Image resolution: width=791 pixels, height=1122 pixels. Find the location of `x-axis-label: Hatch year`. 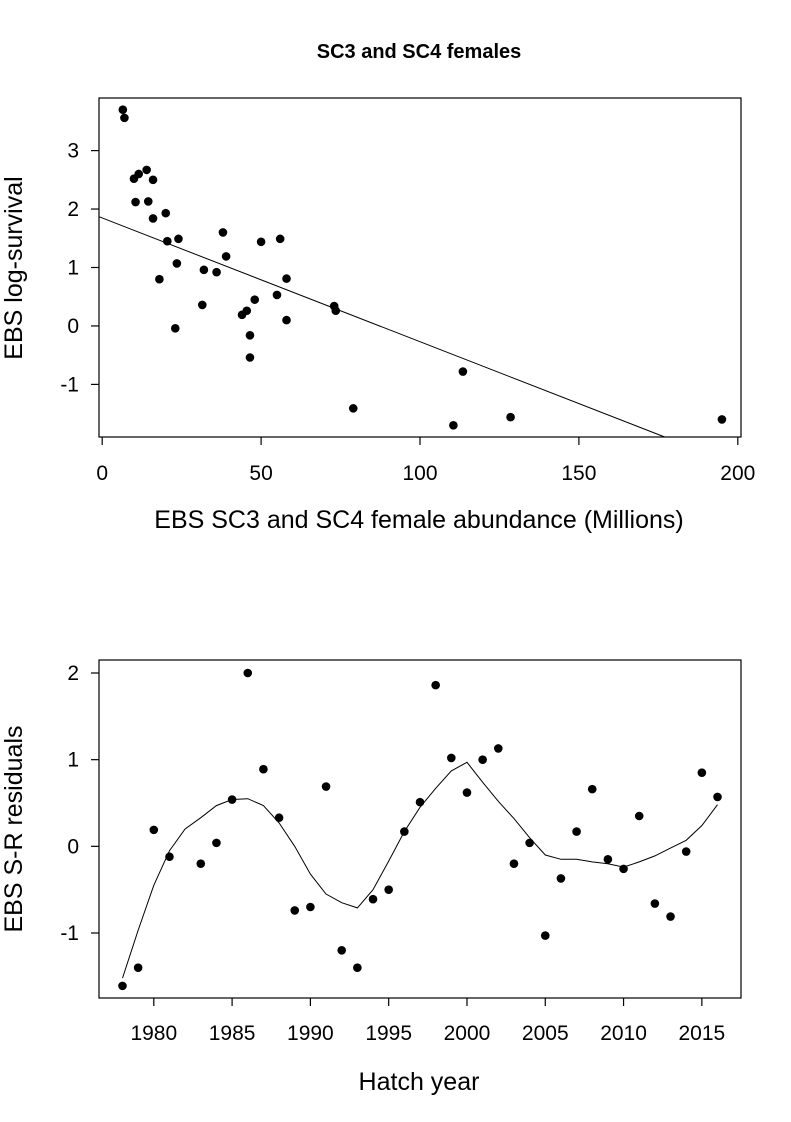

x-axis-label: Hatch year is located at coordinates (419, 1082).